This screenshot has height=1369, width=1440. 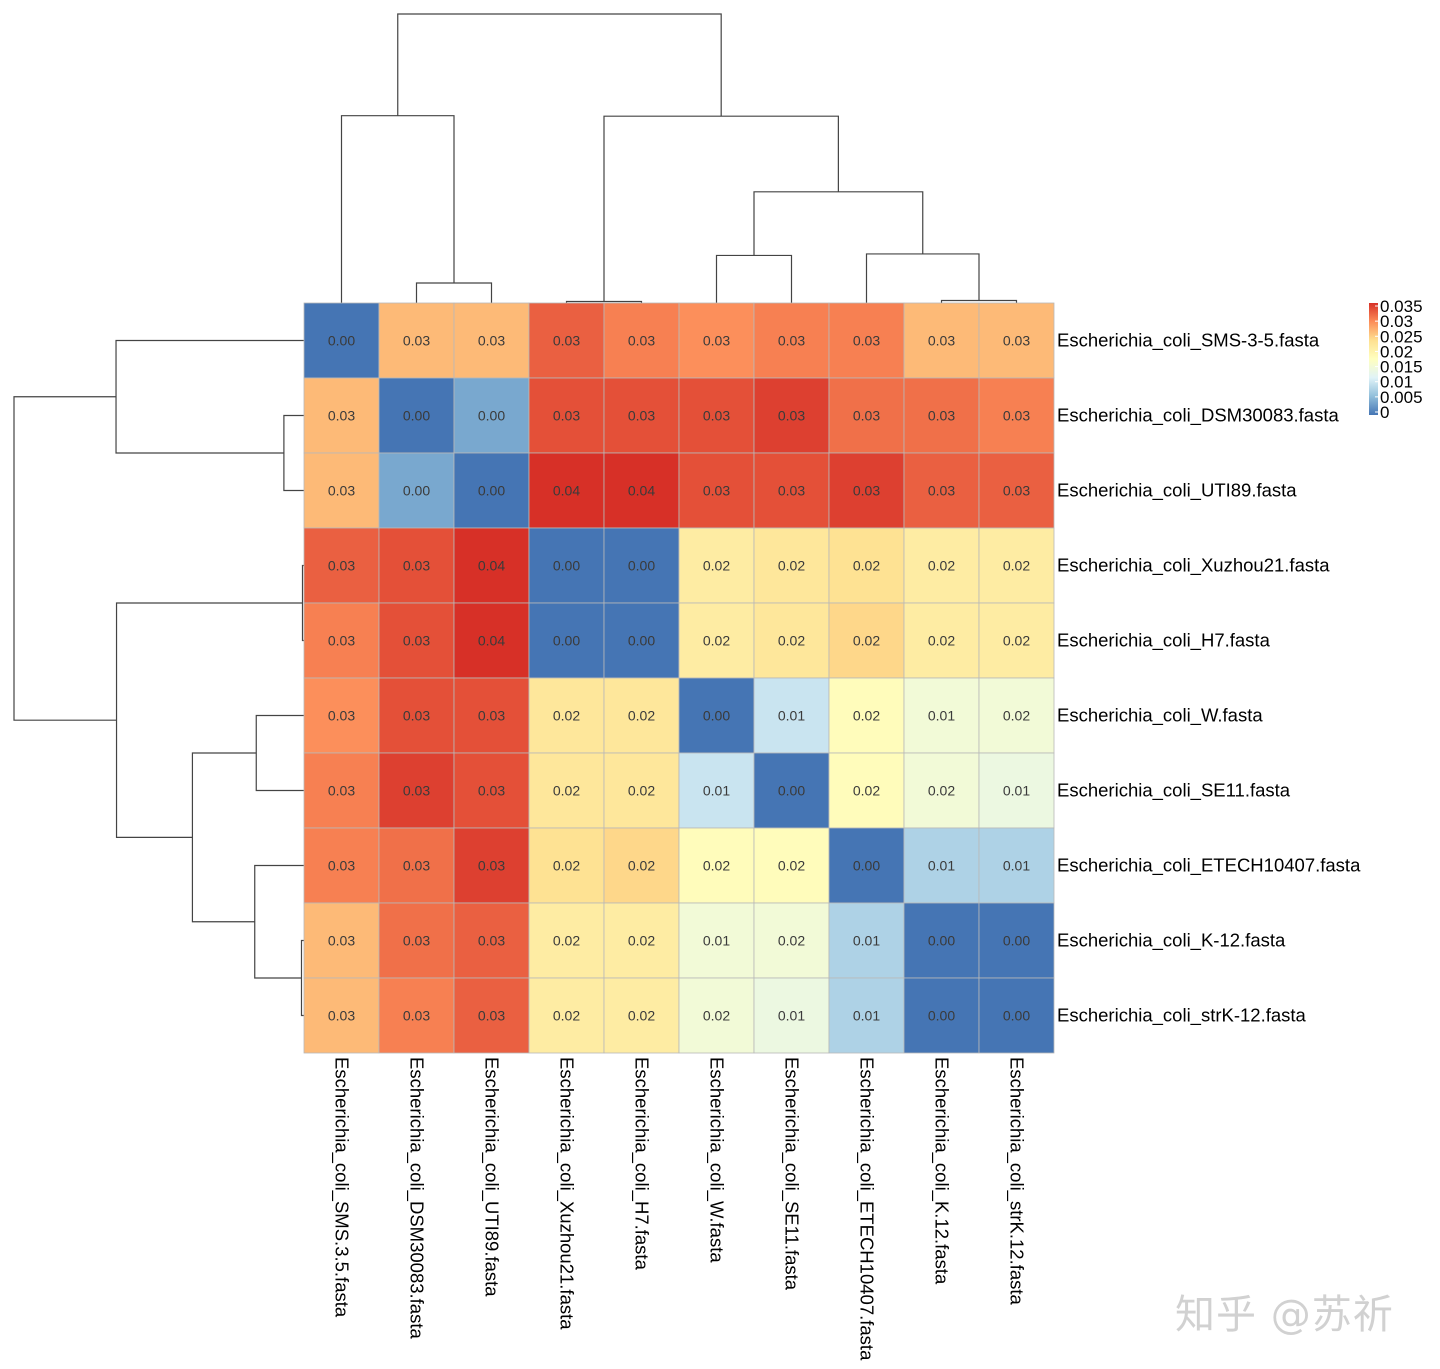 I want to click on heatmap-cell-r9-c2, so click(x=491, y=1015).